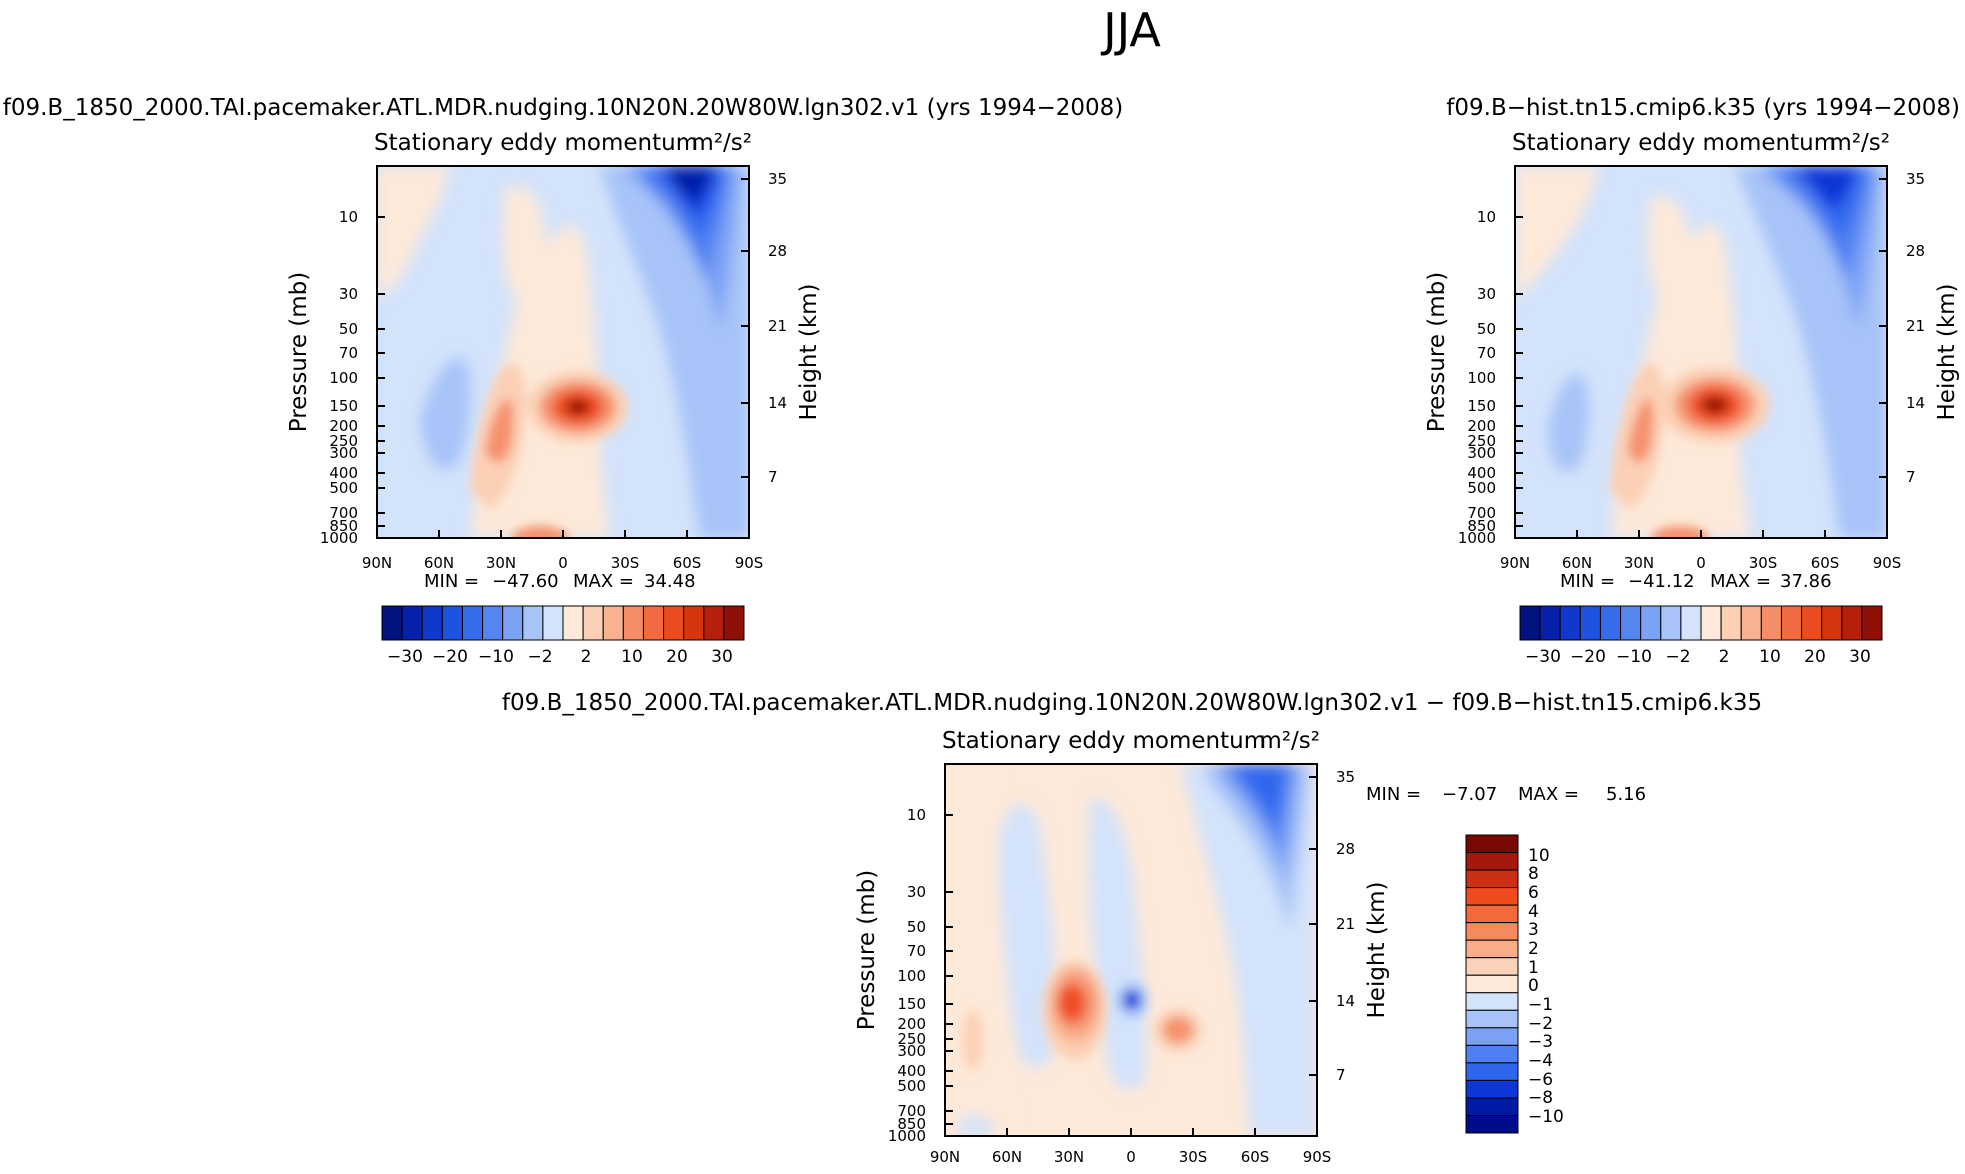 The width and height of the screenshot is (1965, 1174). I want to click on panel-3-y2tick: 14, so click(1345, 1001).